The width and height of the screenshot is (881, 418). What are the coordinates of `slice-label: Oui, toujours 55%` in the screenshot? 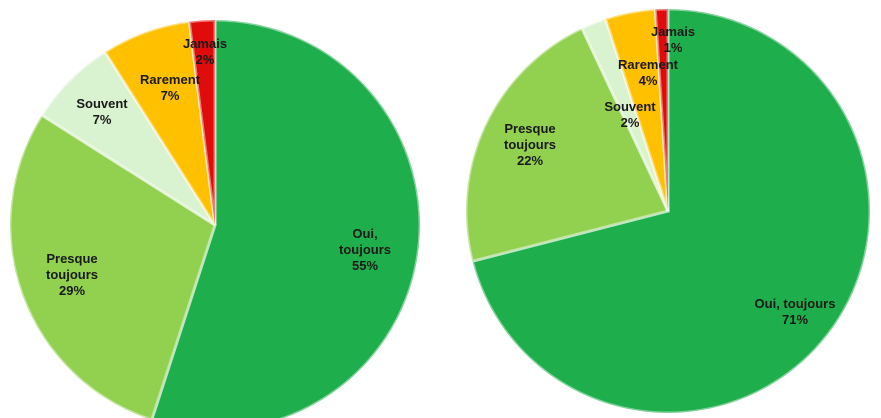 It's located at (365, 250).